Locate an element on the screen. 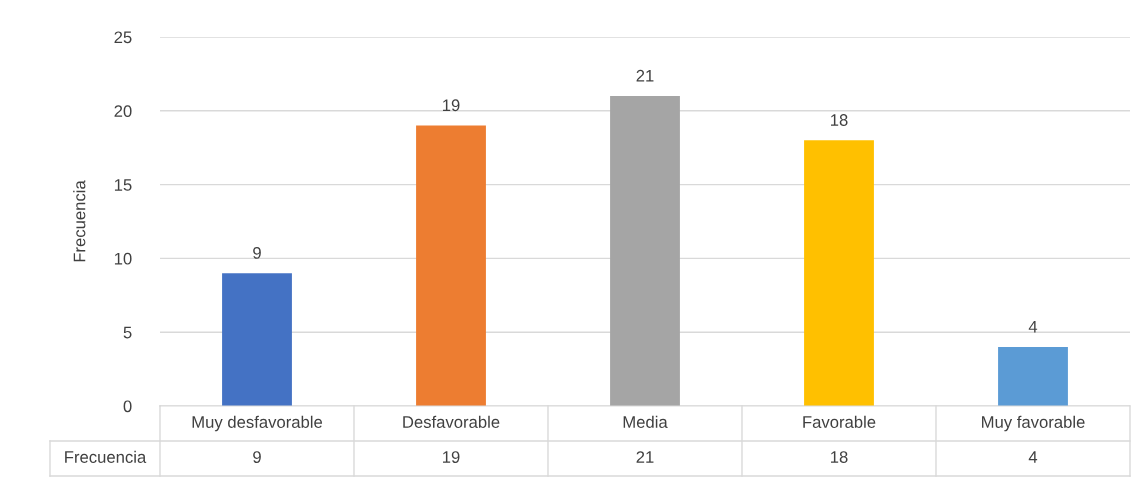  y-tick-label: 5 is located at coordinates (127, 332).